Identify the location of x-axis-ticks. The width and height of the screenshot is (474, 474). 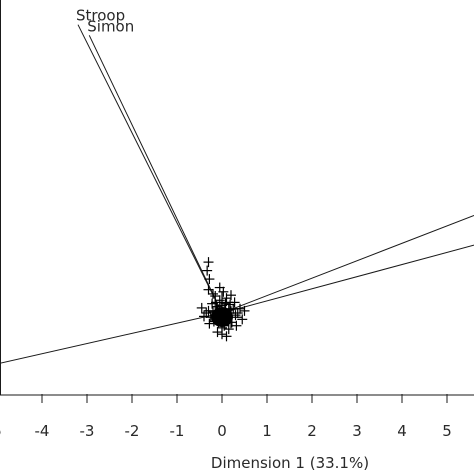
(244, 398).